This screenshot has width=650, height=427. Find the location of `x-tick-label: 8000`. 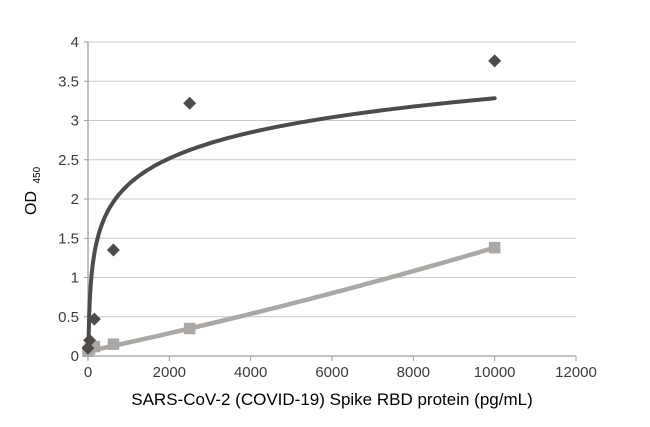

x-tick-label: 8000 is located at coordinates (413, 372).